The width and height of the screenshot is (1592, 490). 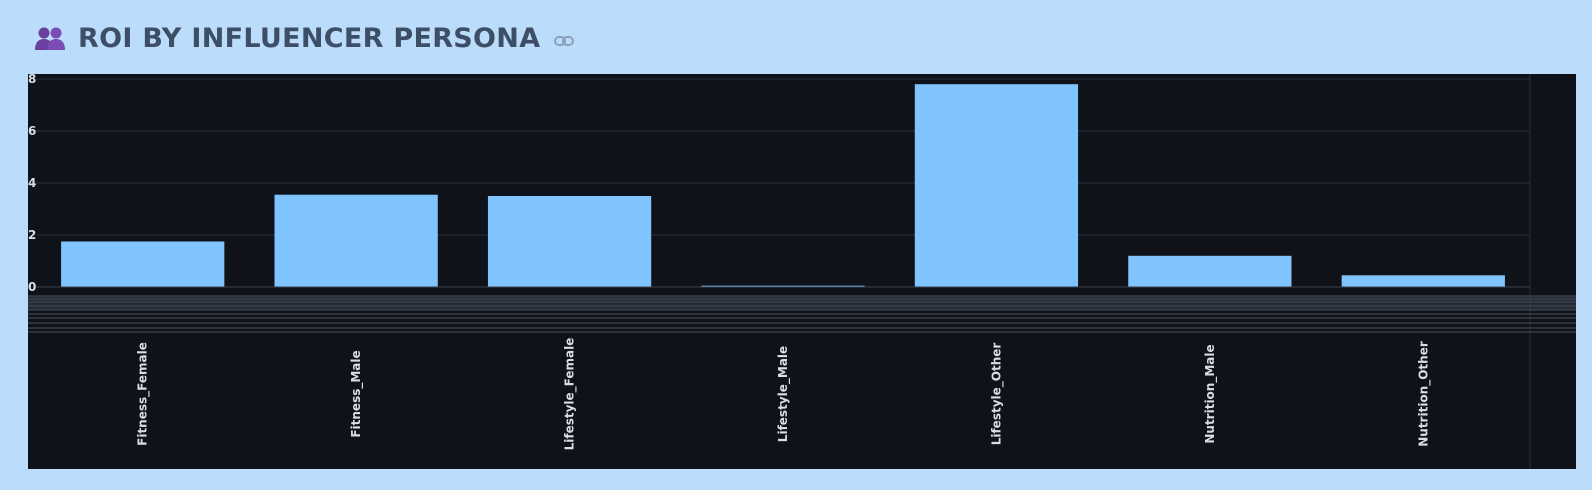 I want to click on x-tick-label: Fitness_Female, so click(x=143, y=394).